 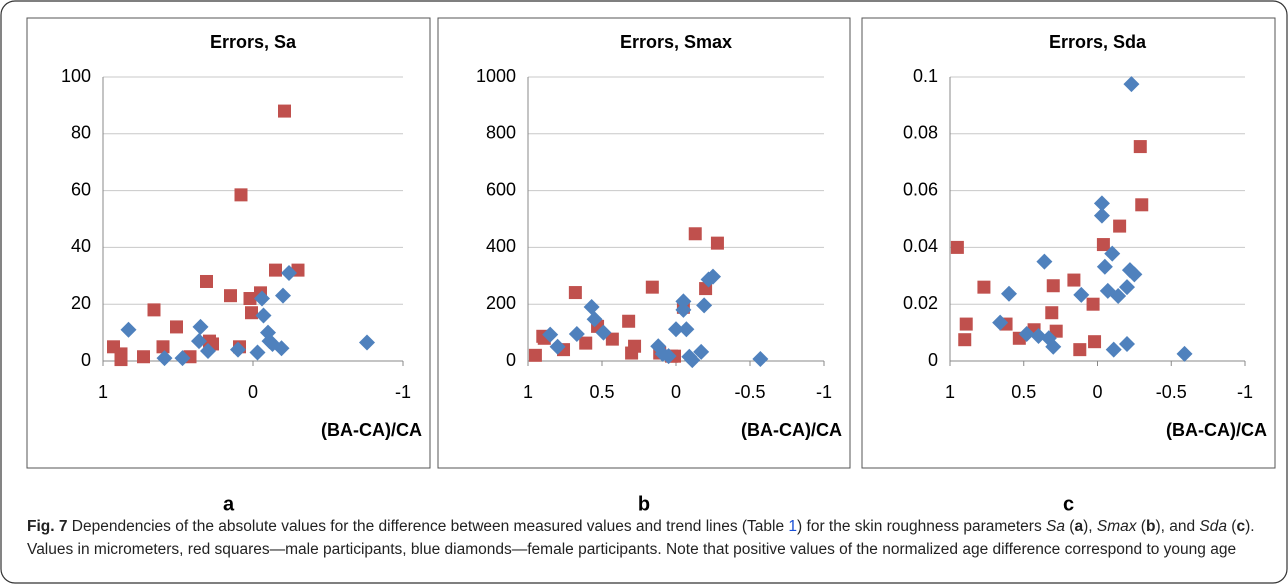 What do you see at coordinates (81, 133) in the screenshot?
I see `y-tick-label: 80` at bounding box center [81, 133].